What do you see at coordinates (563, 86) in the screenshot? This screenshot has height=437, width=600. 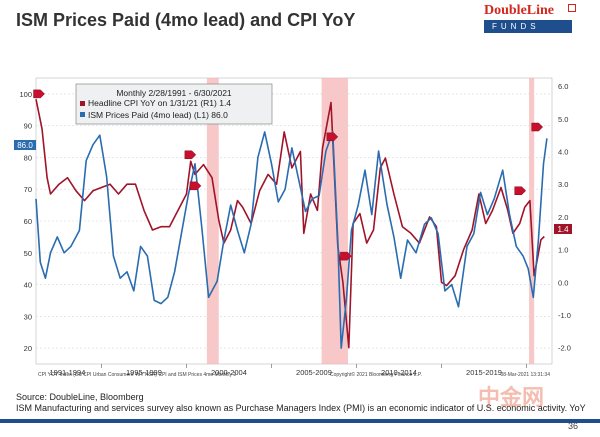 I see `y-right-tick-label: 6.0` at bounding box center [563, 86].